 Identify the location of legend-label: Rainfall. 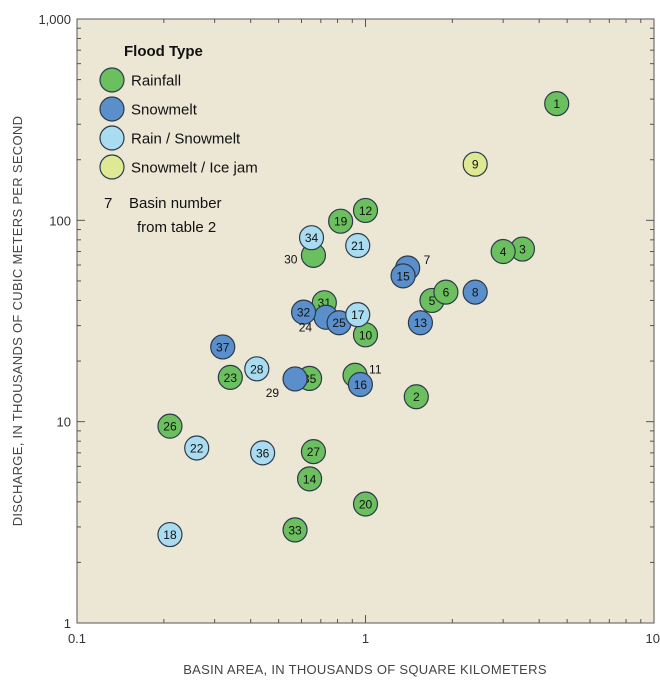
(156, 81).